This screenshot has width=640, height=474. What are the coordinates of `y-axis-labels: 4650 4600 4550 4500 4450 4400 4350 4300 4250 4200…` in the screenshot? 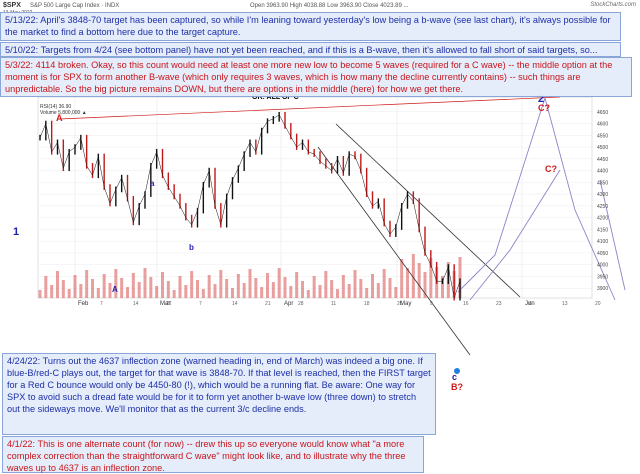 It's located at (602, 201).